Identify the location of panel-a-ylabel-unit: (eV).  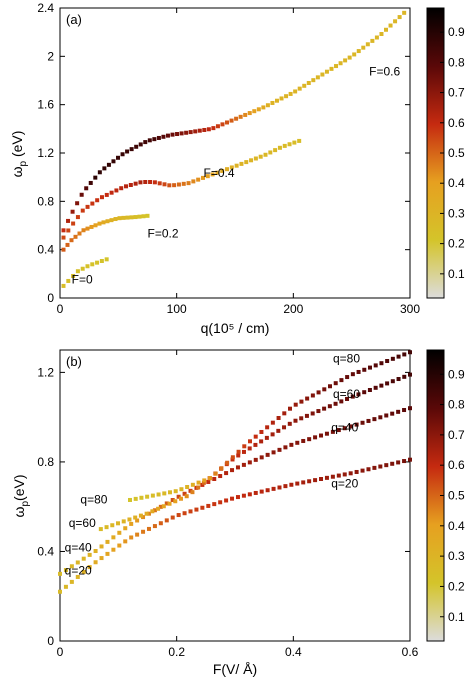
(17, 146).